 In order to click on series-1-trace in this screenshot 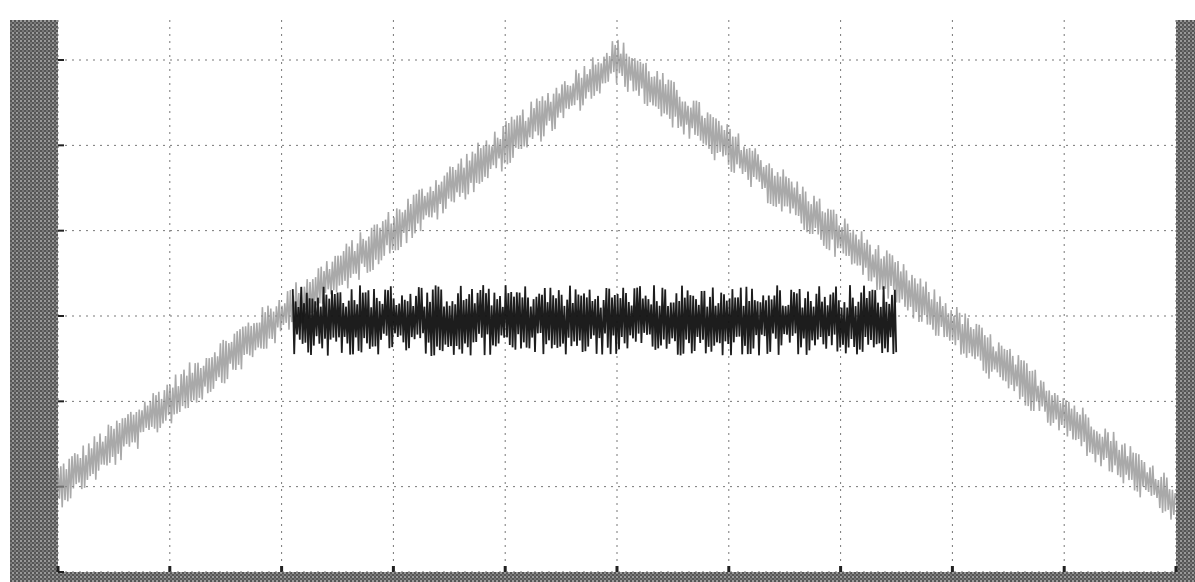, I will do `click(594, 321)`.